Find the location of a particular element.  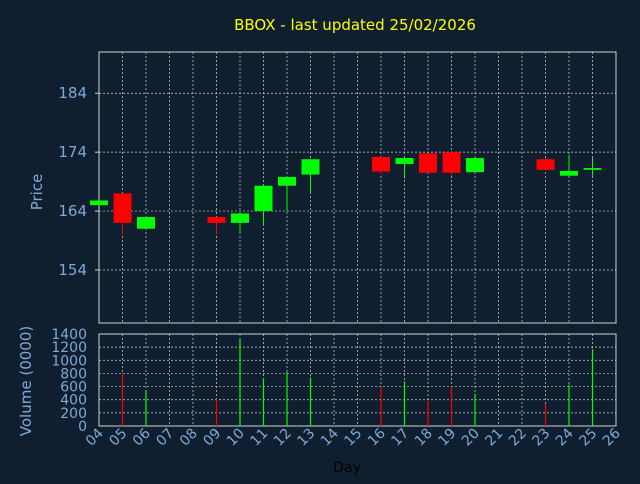

day-tick-label: 18 is located at coordinates (424, 438).